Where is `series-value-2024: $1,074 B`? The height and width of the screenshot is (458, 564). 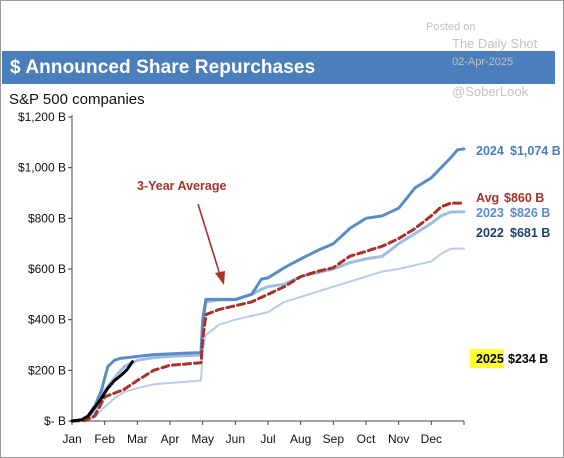
series-value-2024: $1,074 B is located at coordinates (535, 151).